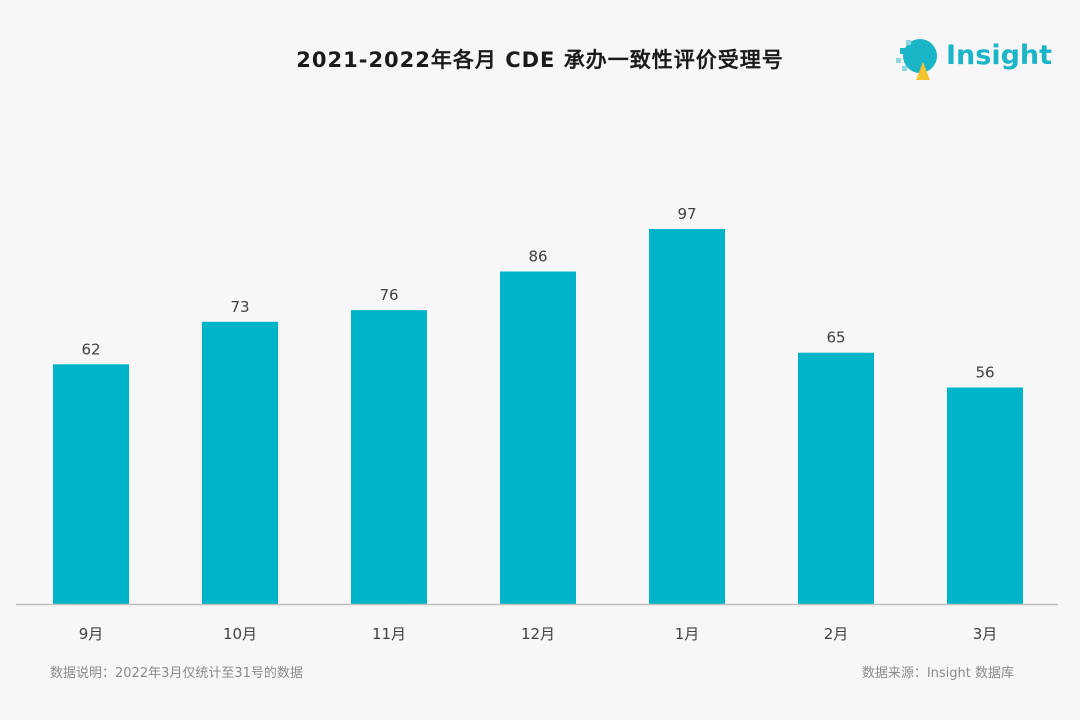  What do you see at coordinates (538, 634) in the screenshot?
I see `x-tick-label: 12月` at bounding box center [538, 634].